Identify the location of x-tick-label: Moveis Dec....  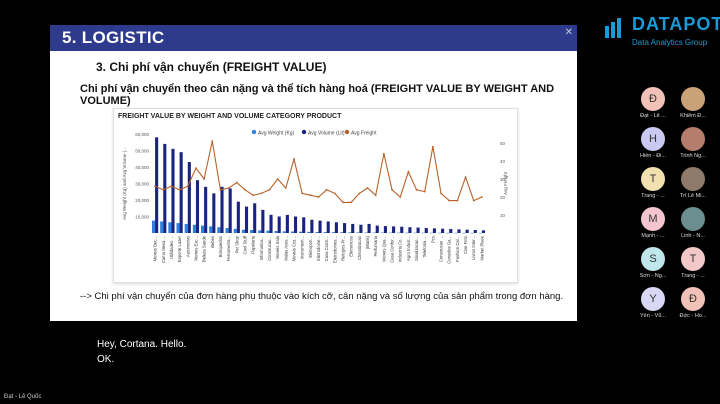
(155, 248).